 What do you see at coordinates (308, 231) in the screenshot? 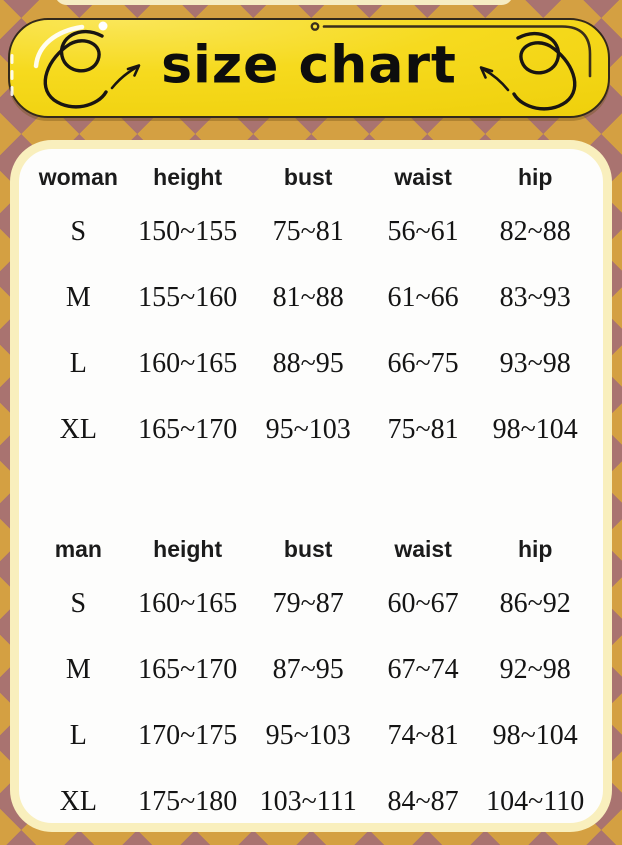
I see `bust-value: 75~81` at bounding box center [308, 231].